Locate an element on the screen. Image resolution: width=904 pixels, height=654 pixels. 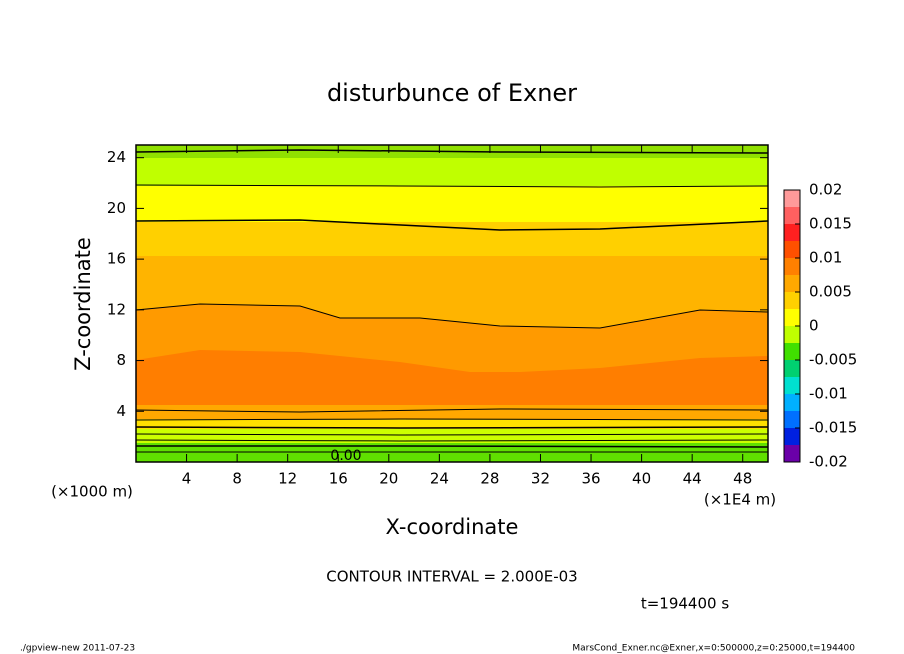
x-tick-label: 16 is located at coordinates (338, 479).